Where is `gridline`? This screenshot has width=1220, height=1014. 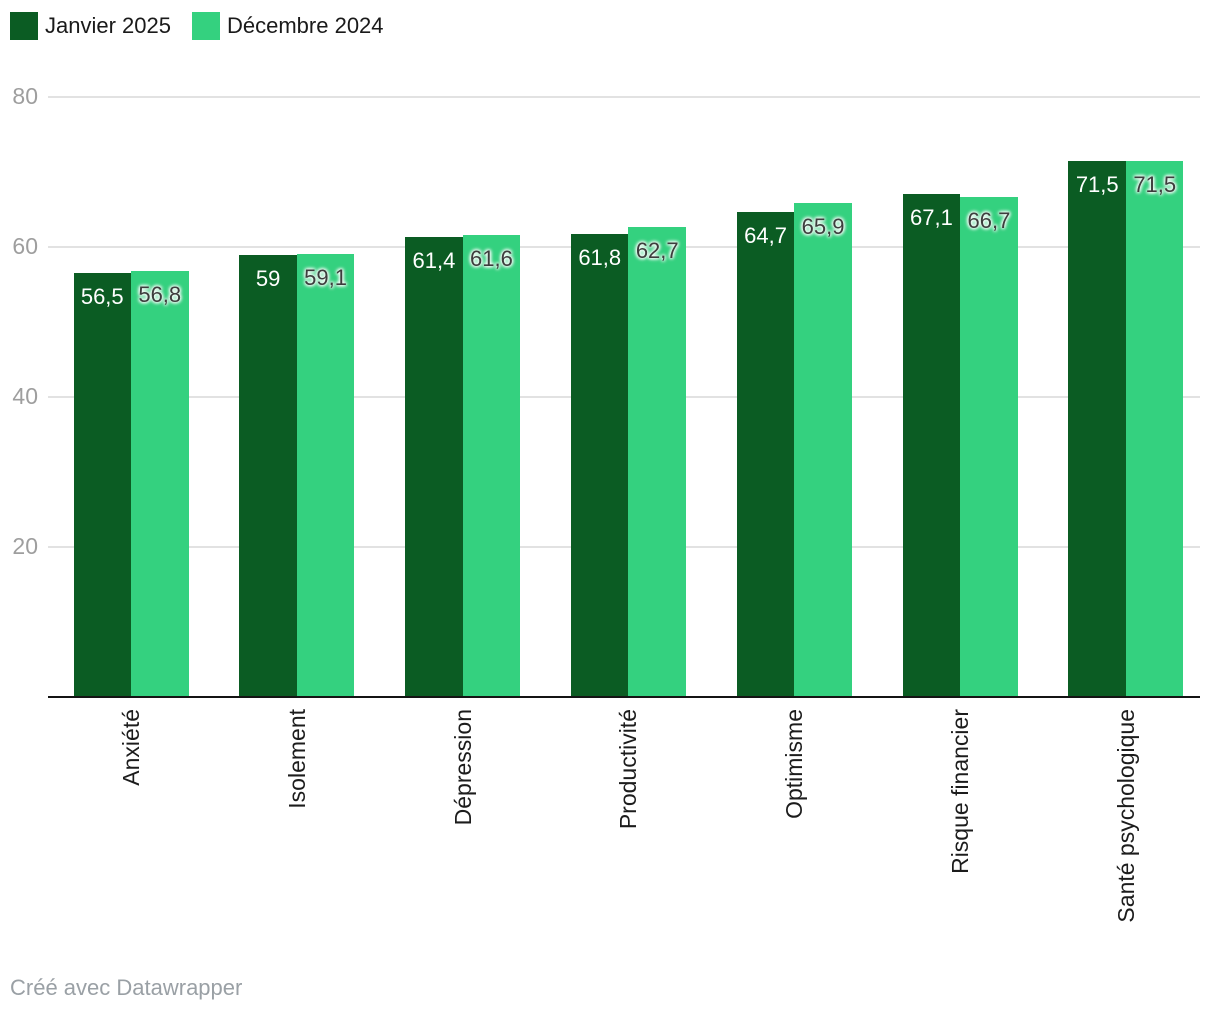
gridline is located at coordinates (624, 97).